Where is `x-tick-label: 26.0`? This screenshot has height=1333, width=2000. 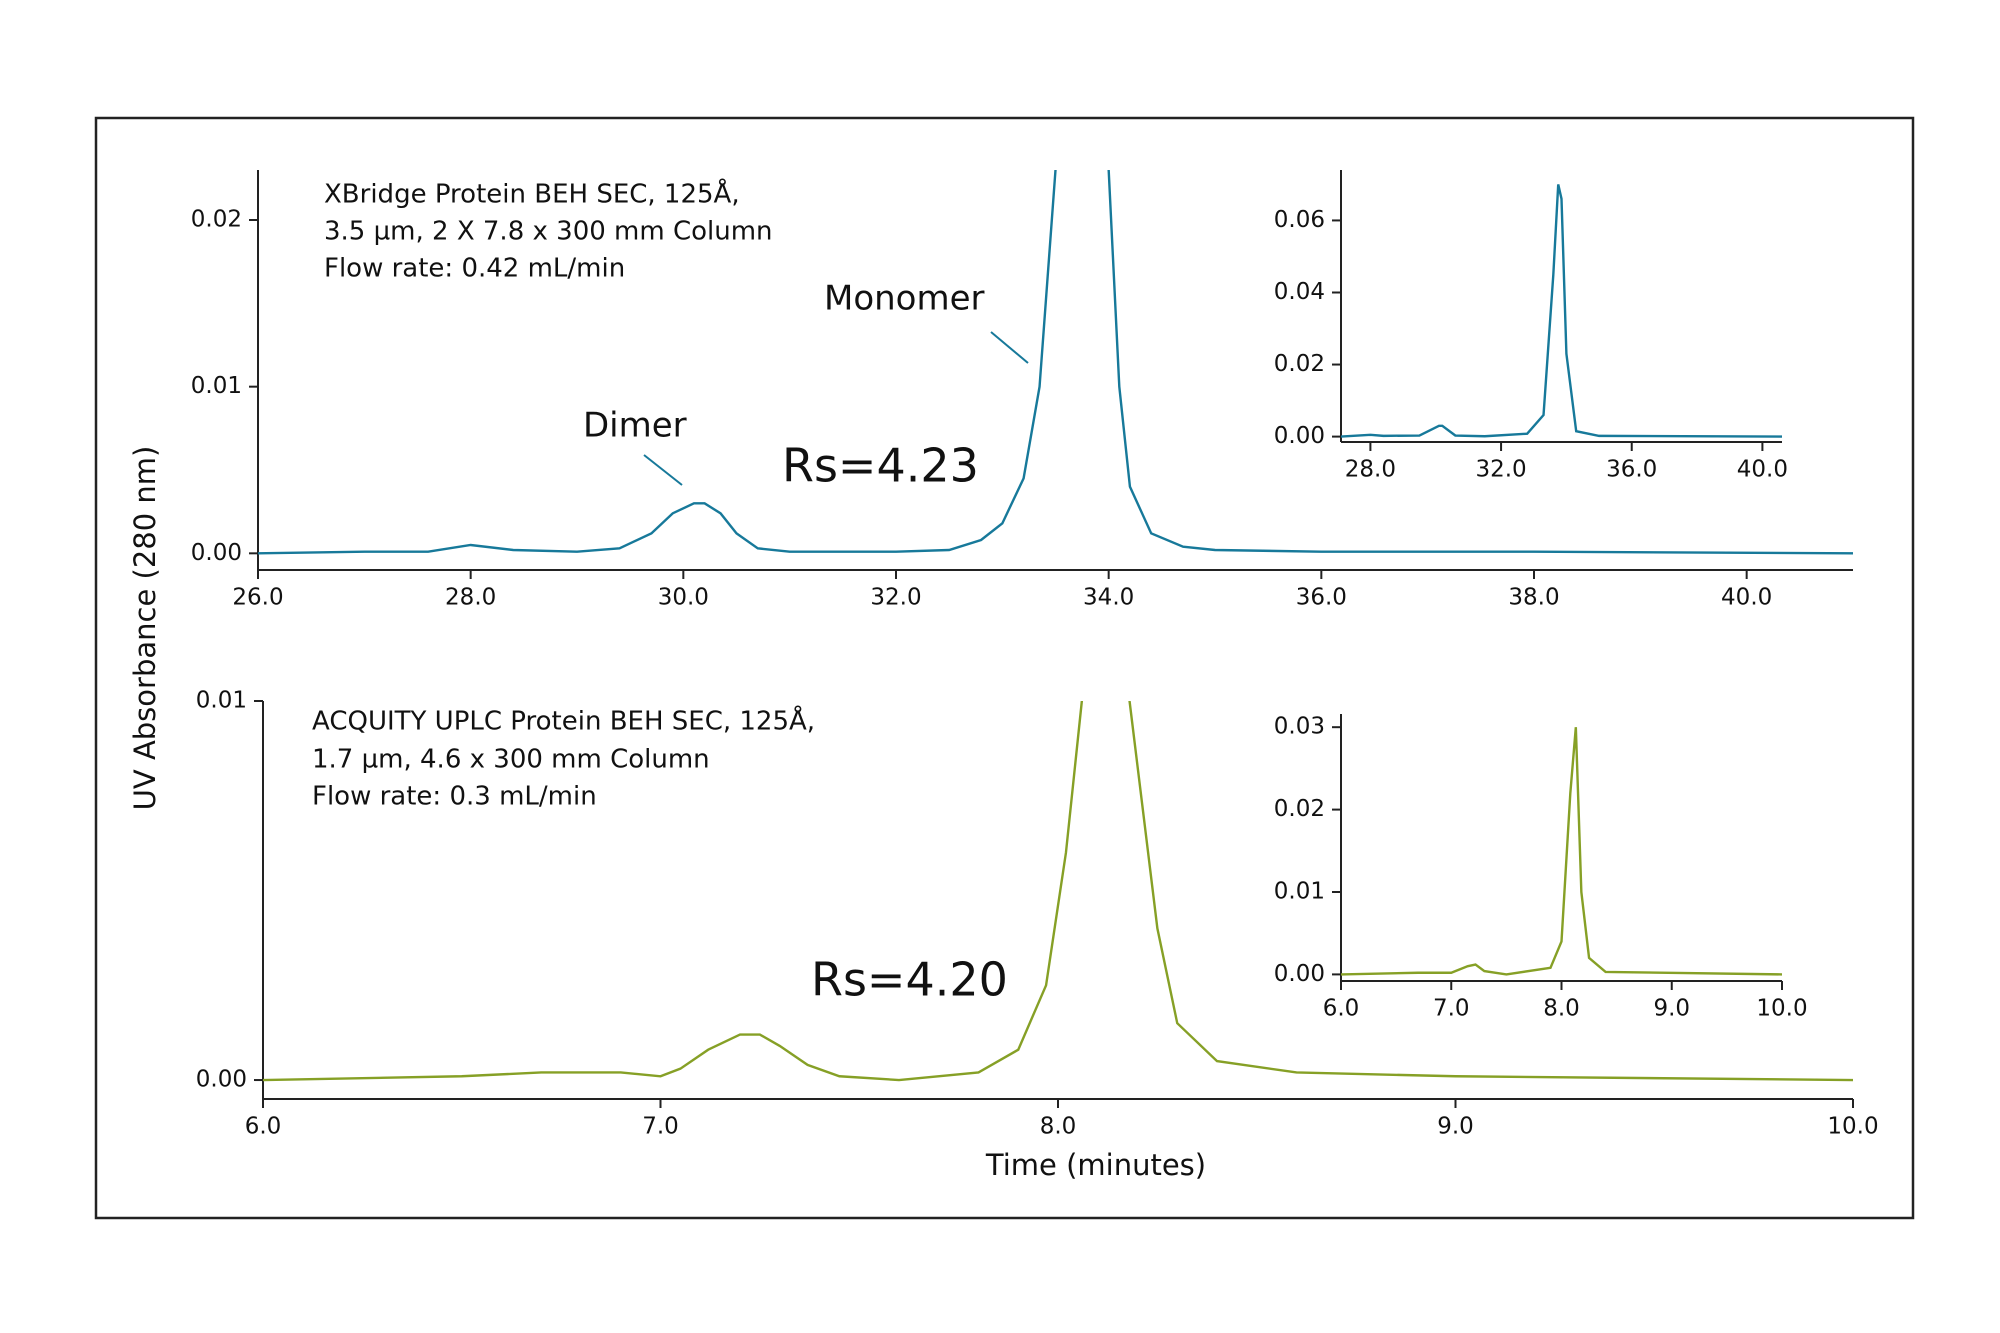
x-tick-label: 26.0 is located at coordinates (257, 598).